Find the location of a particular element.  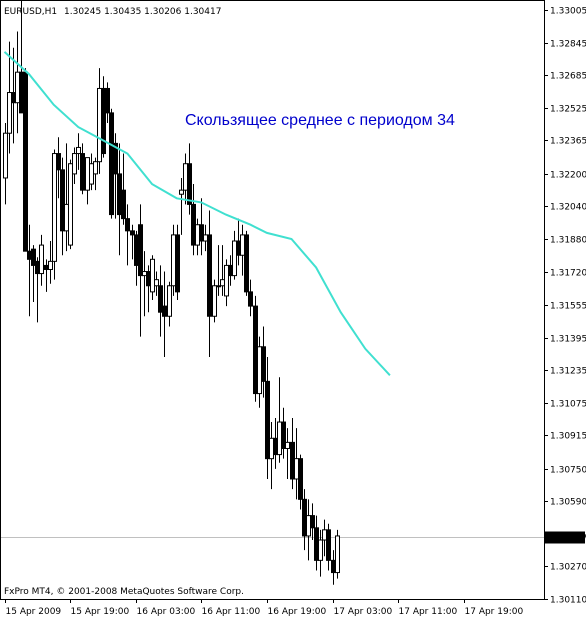

y-tick-label: 1.31075 is located at coordinates (568, 405).